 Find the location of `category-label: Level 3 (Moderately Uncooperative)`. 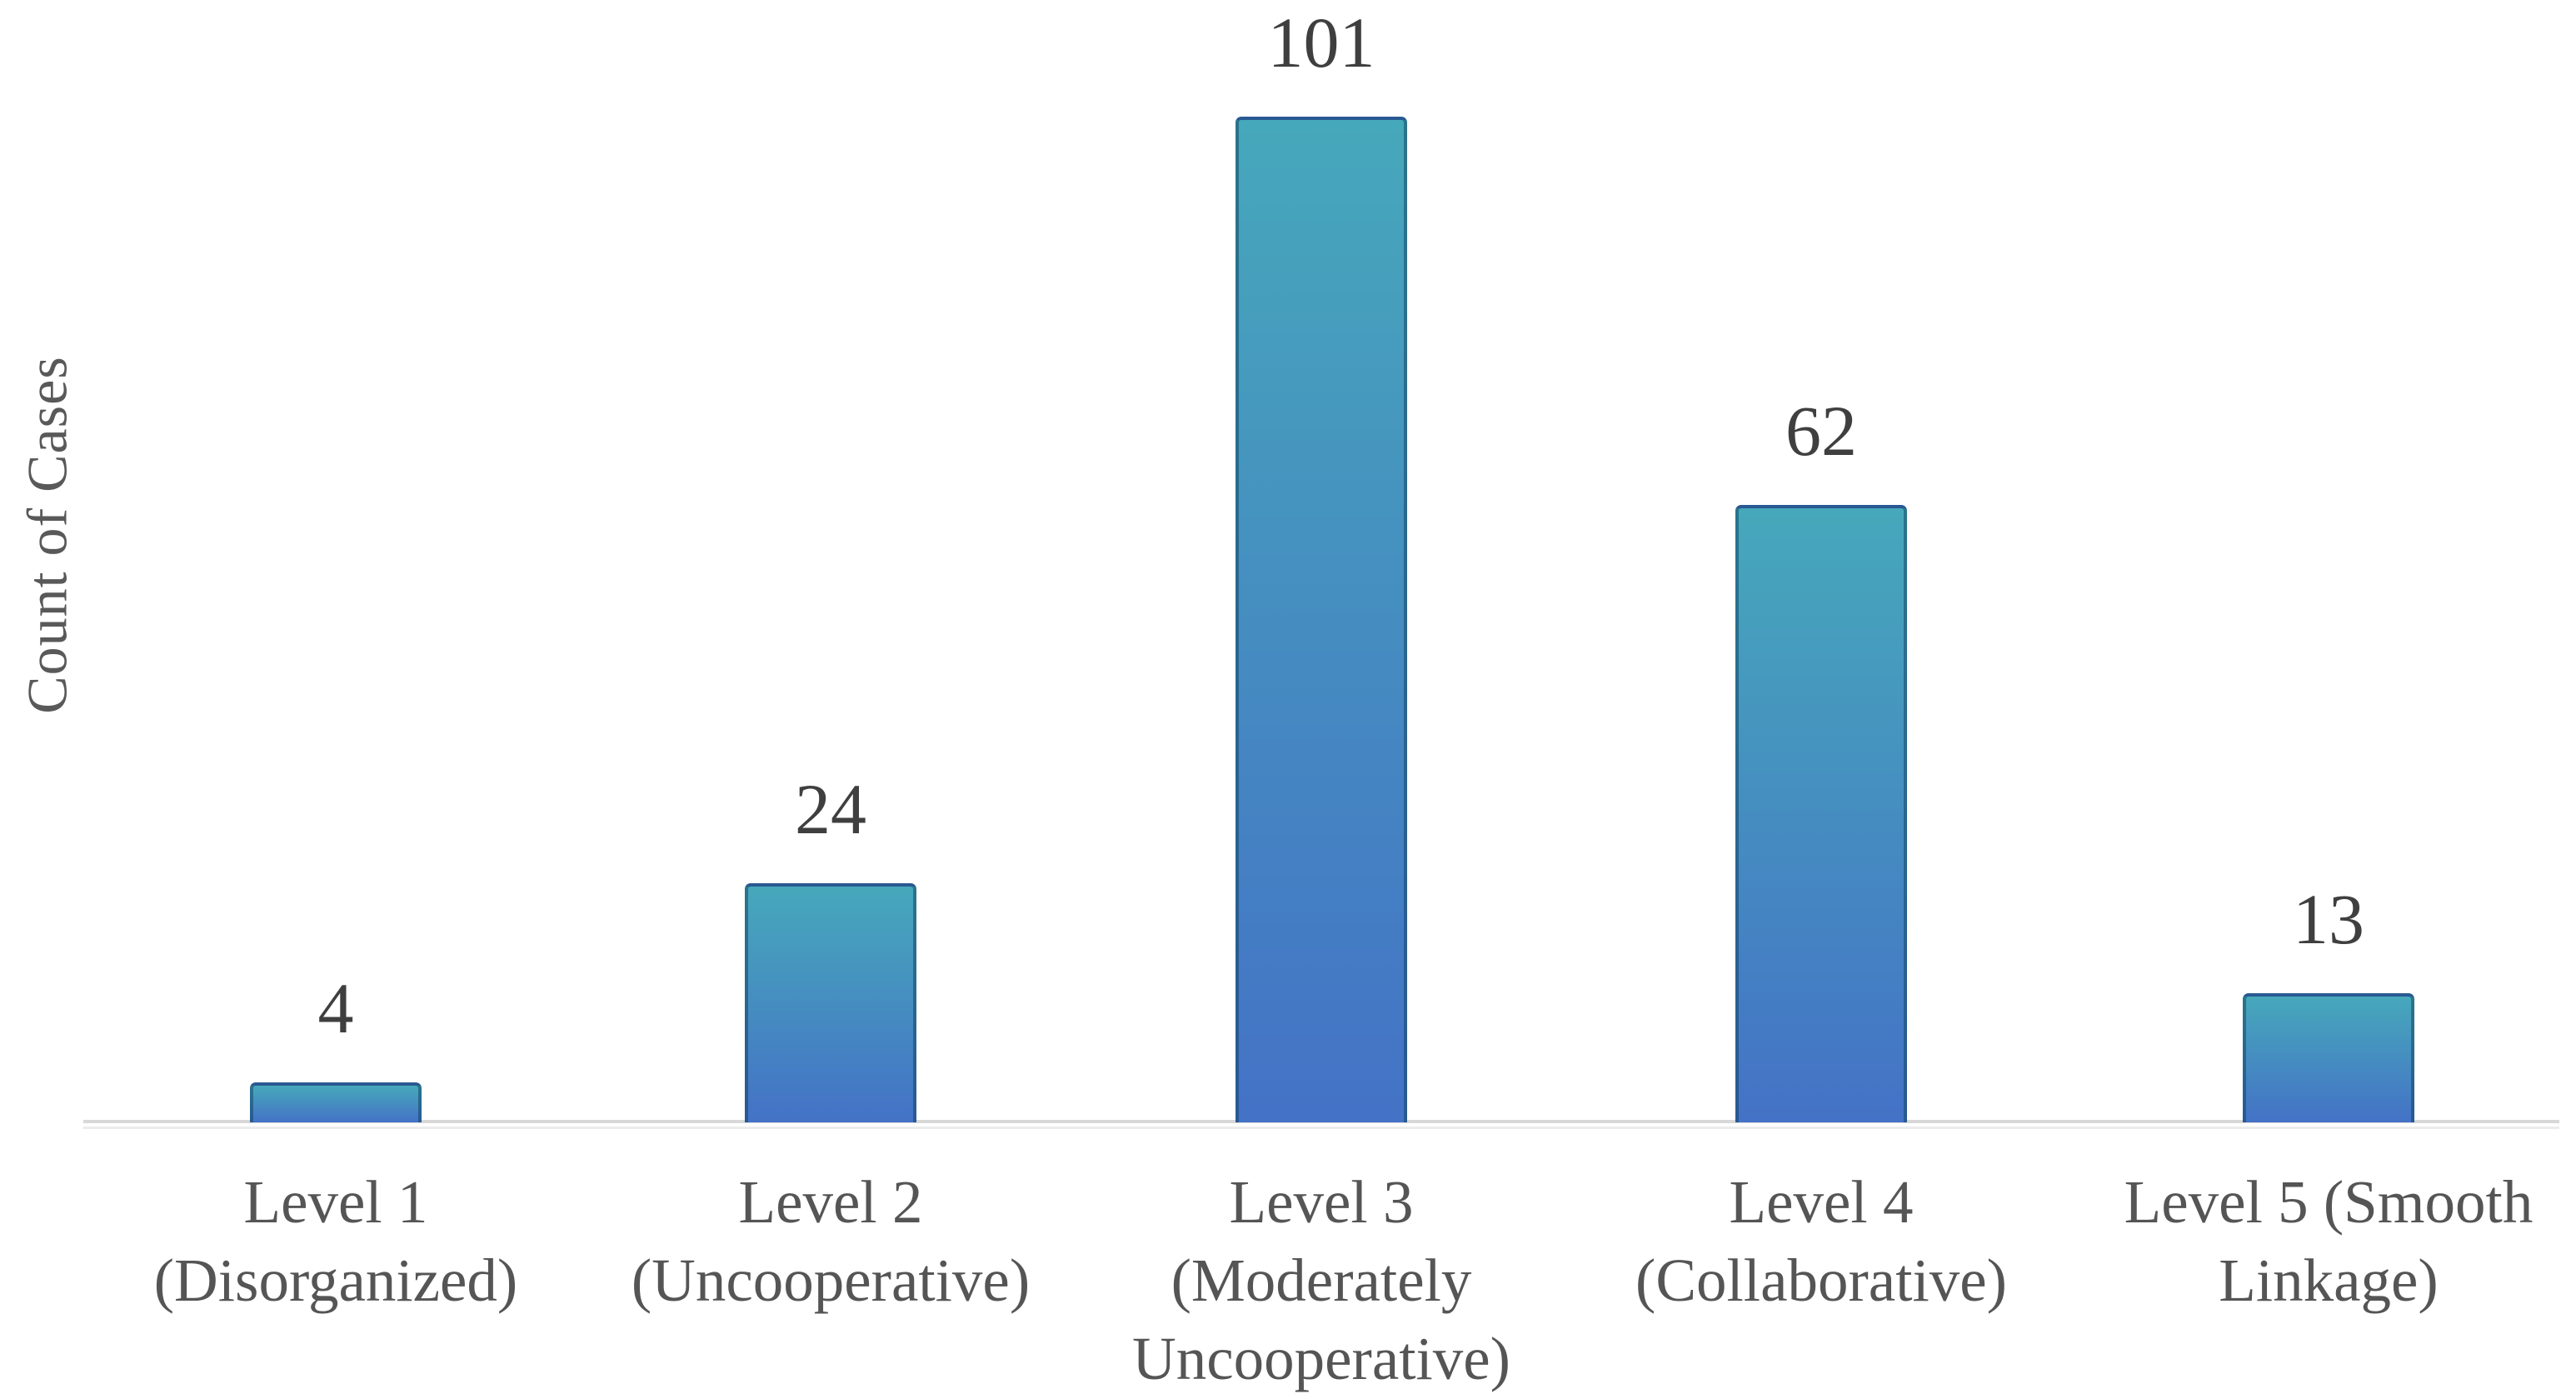

category-label: Level 3 (Moderately Uncooperative) is located at coordinates (1320, 1281).